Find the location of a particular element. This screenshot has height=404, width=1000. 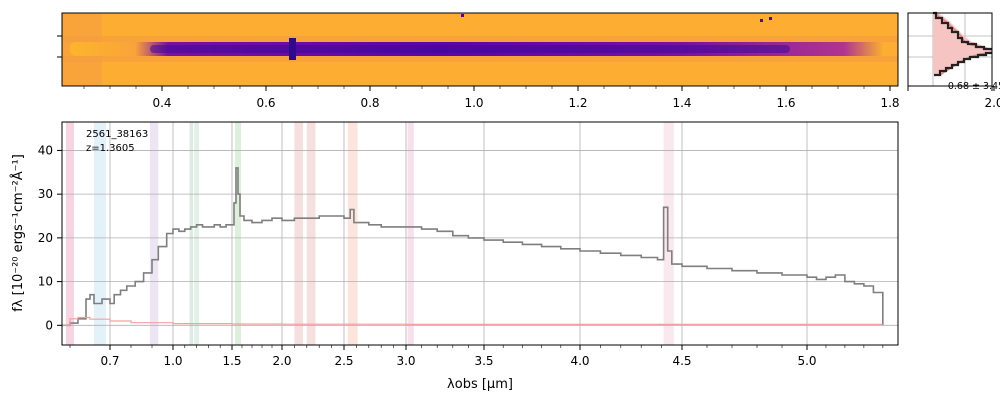

2d-xtick-label: 1.2 is located at coordinates (577, 103).